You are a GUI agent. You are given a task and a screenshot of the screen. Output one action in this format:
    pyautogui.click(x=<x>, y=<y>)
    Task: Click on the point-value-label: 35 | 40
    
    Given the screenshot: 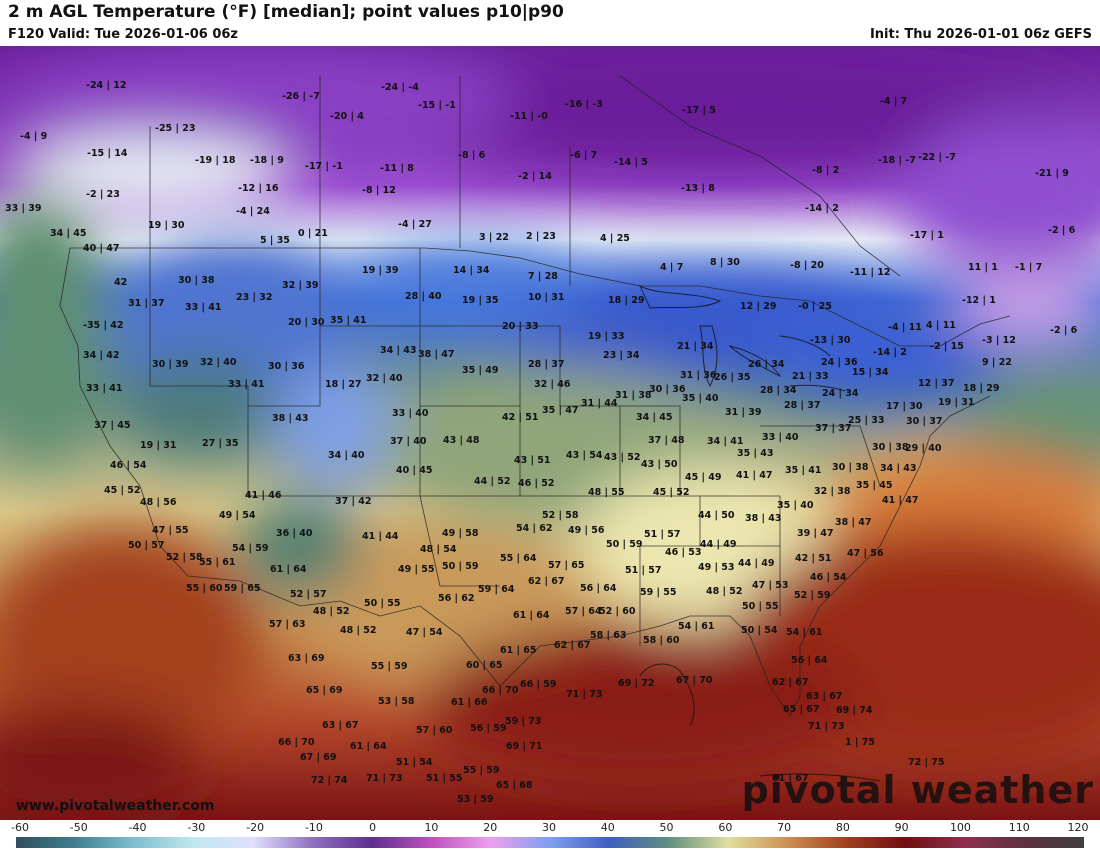 What is the action you would take?
    pyautogui.click(x=795, y=505)
    